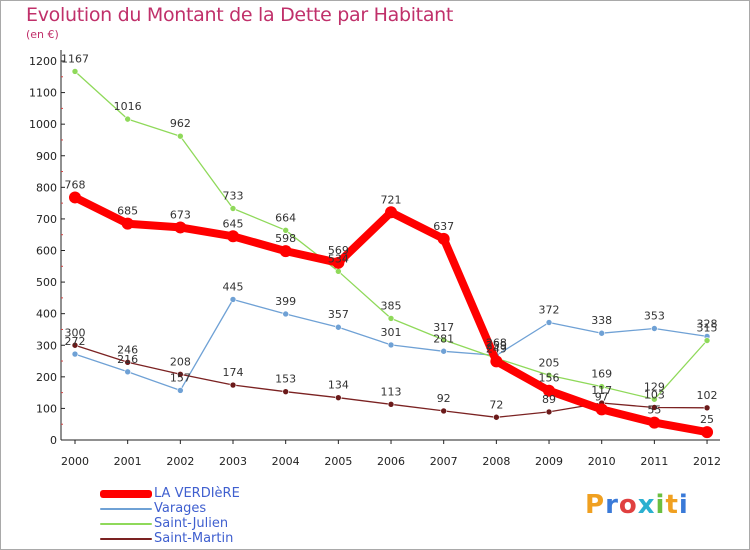 The width and height of the screenshot is (750, 550). What do you see at coordinates (180, 361) in the screenshot?
I see `data-label: 208` at bounding box center [180, 361].